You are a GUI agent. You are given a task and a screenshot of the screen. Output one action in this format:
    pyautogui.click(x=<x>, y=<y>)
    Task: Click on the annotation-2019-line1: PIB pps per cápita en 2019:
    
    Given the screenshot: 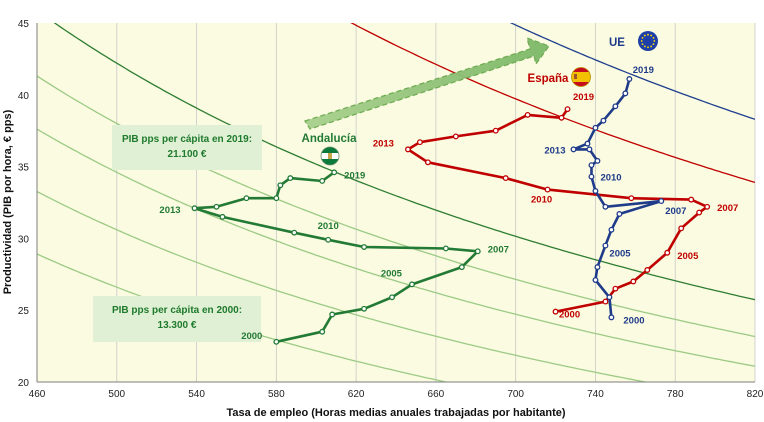 What is the action you would take?
    pyautogui.click(x=187, y=139)
    